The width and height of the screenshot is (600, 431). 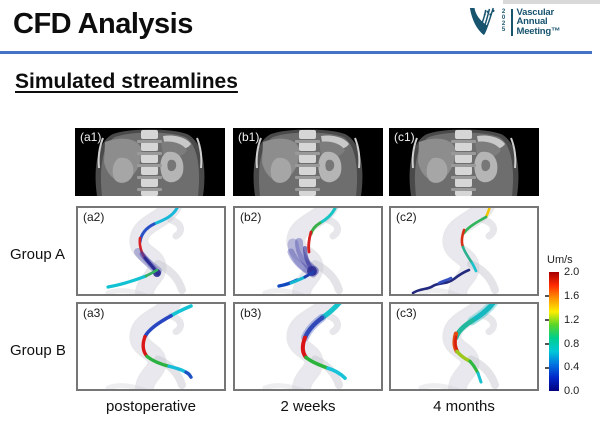 I want to click on panel-label-b1: (b1), so click(x=249, y=137).